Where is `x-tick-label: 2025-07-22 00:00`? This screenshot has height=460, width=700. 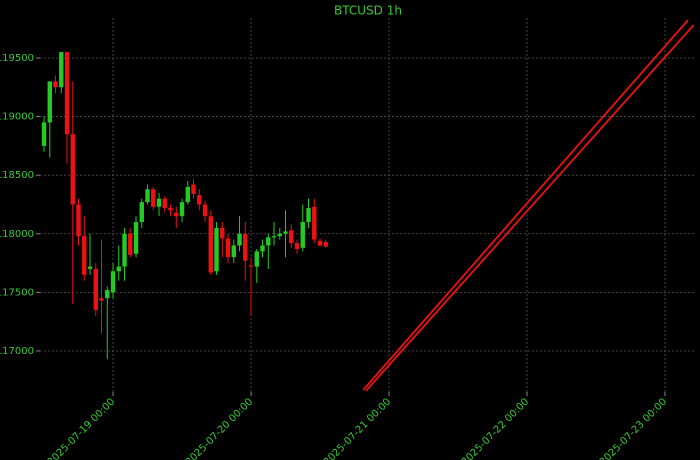 x-tick-label: 2025-07-22 00:00 is located at coordinates (496, 428).